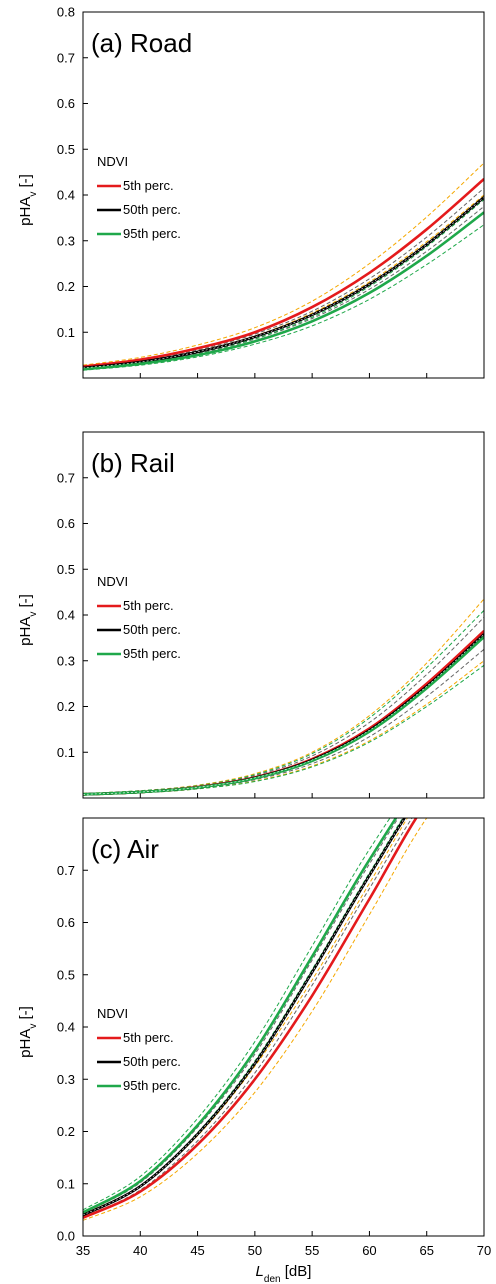 The height and width of the screenshot is (1284, 496). Describe the element at coordinates (426, 1250) in the screenshot. I see `x-tick-label: 65` at that location.